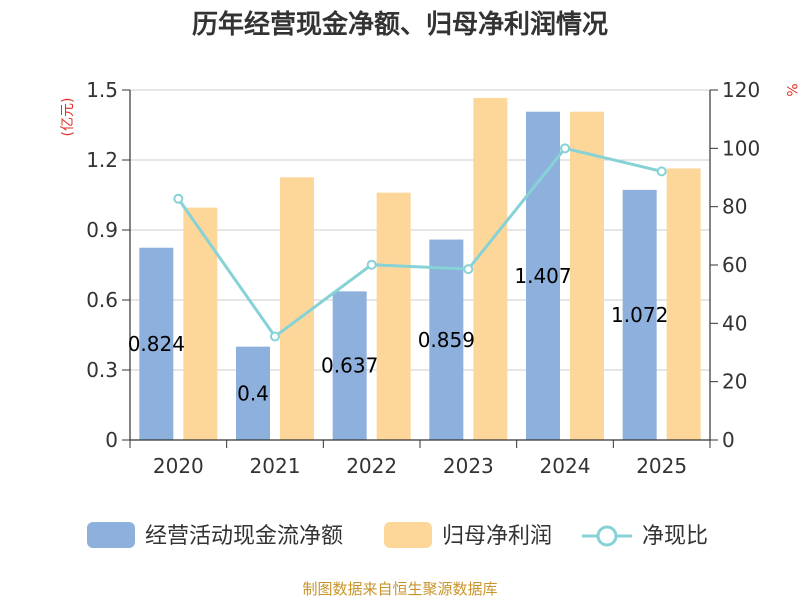  What do you see at coordinates (661, 466) in the screenshot?
I see `x-tick-label: 2025` at bounding box center [661, 466].